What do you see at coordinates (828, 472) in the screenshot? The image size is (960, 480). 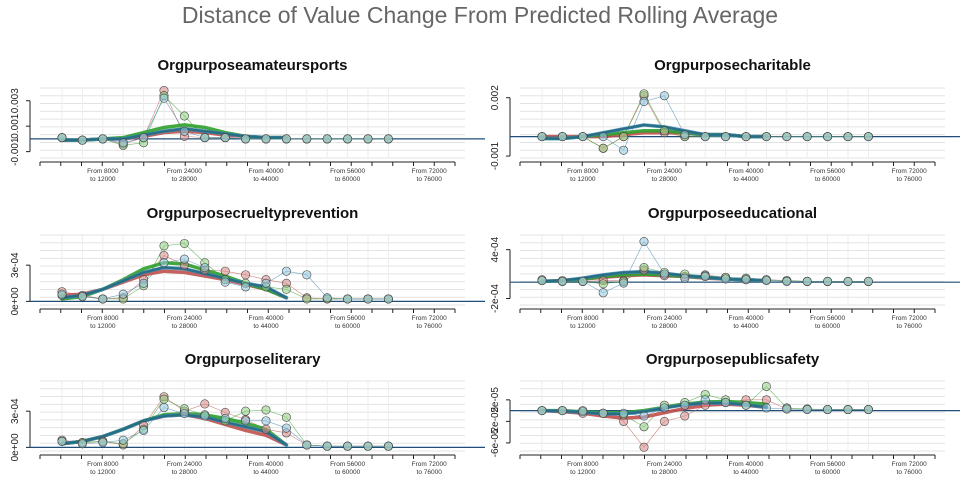 I see `x-tick-label: to 60000` at bounding box center [828, 472].